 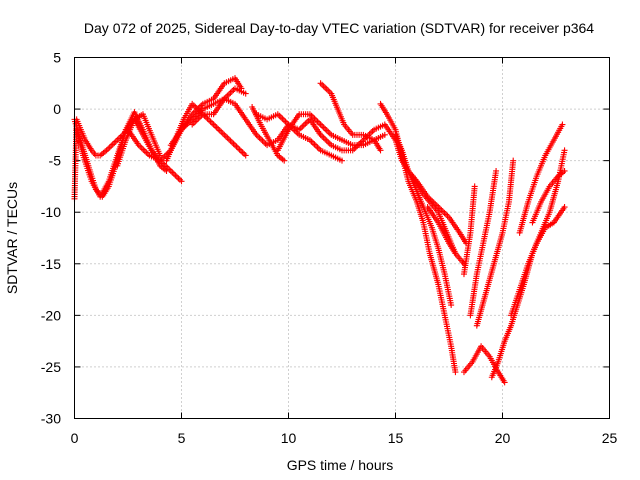 What do you see at coordinates (340, 465) in the screenshot?
I see `x-axis-label: GPS time / hours` at bounding box center [340, 465].